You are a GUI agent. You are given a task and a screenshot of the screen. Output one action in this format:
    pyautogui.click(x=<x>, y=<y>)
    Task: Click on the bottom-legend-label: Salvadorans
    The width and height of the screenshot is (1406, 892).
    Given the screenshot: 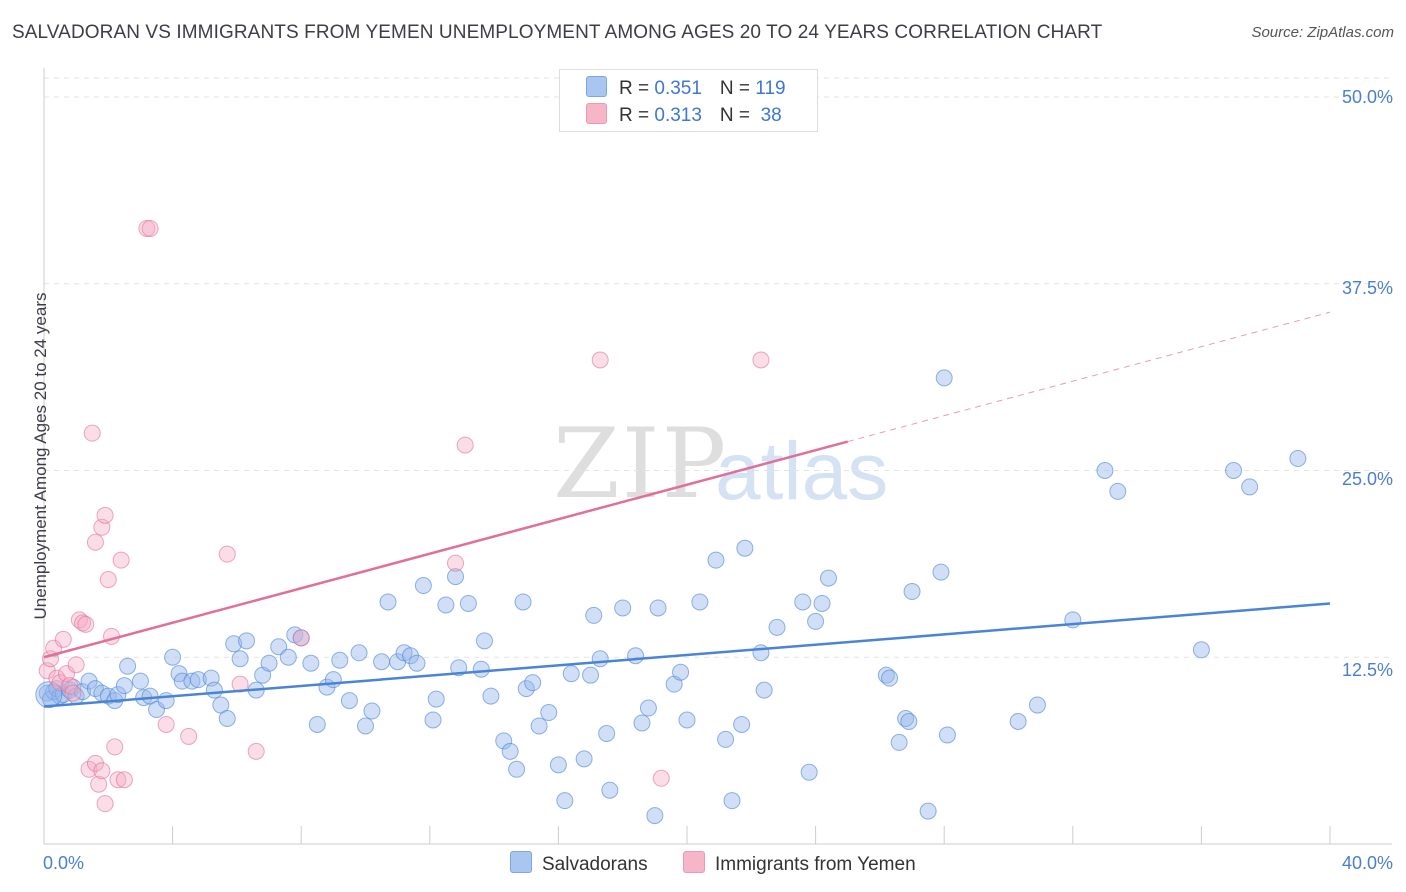 What is the action you would take?
    pyautogui.click(x=595, y=864)
    